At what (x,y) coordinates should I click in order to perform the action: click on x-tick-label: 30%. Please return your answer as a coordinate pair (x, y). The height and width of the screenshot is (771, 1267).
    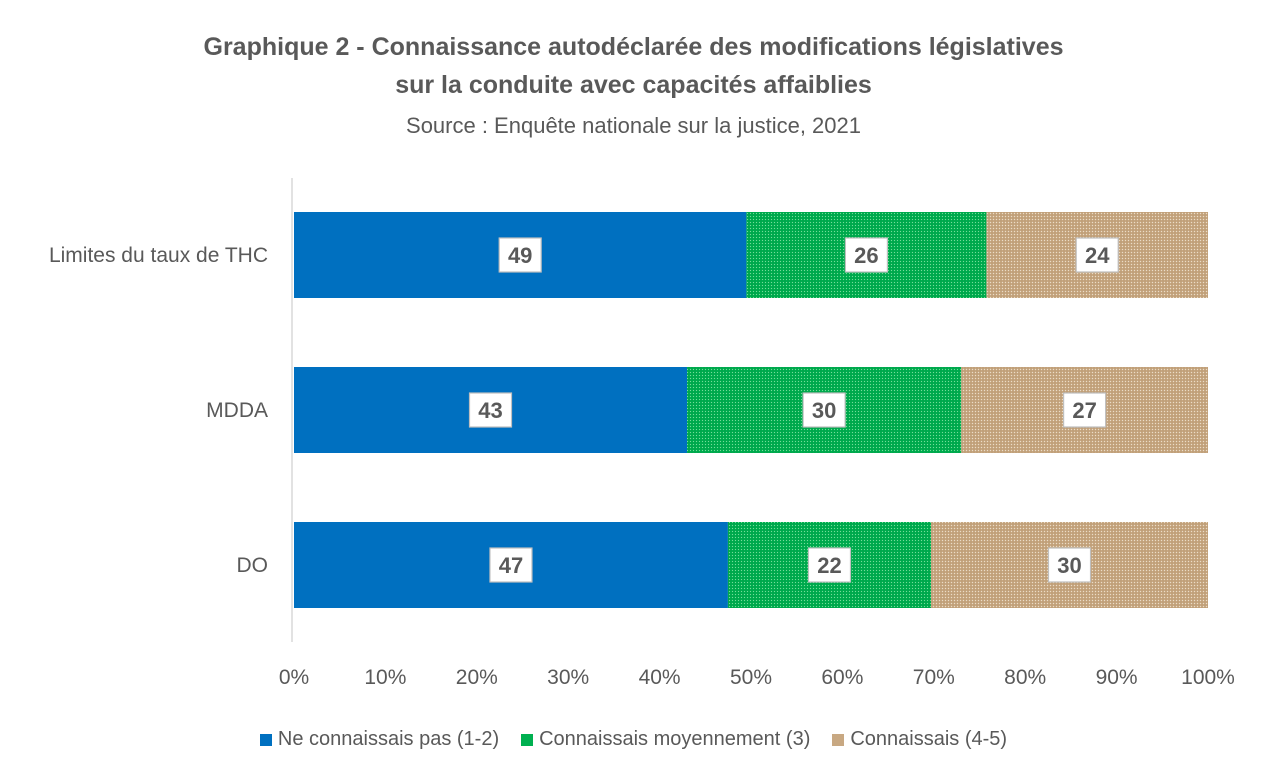
    Looking at the image, I should click on (568, 677).